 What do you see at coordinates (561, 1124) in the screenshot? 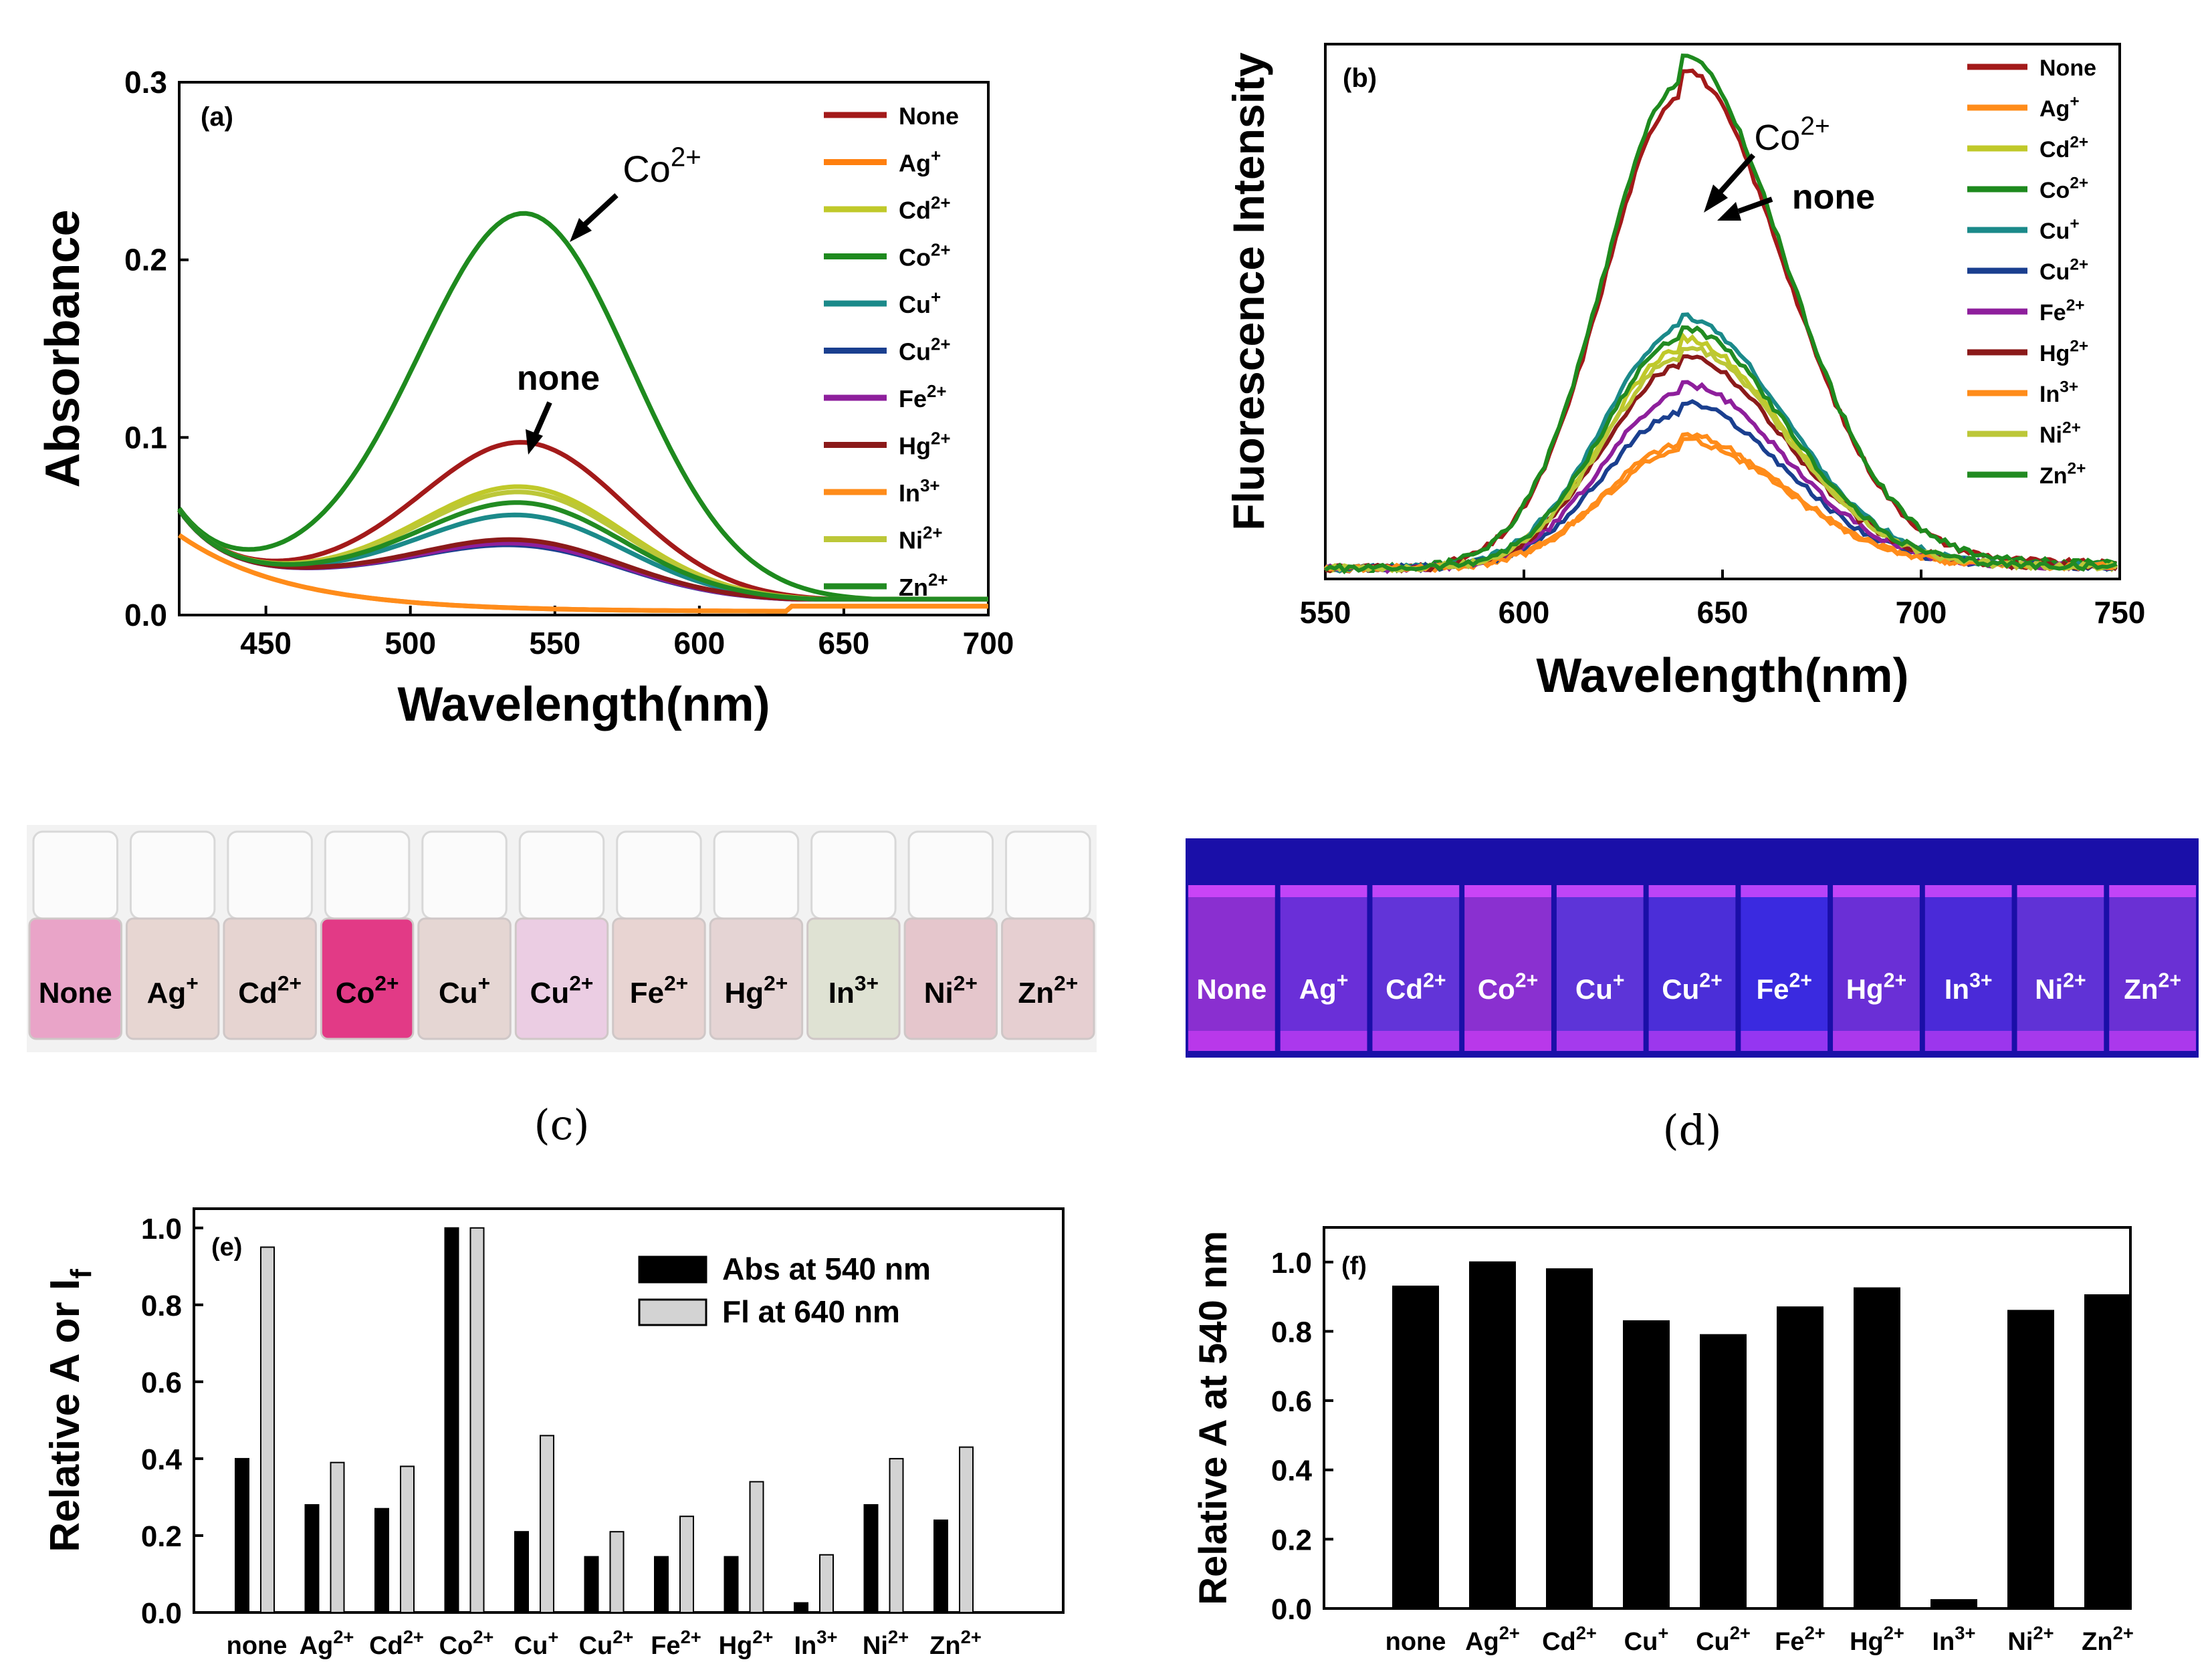
I see `panel-caption: (c)` at bounding box center [561, 1124].